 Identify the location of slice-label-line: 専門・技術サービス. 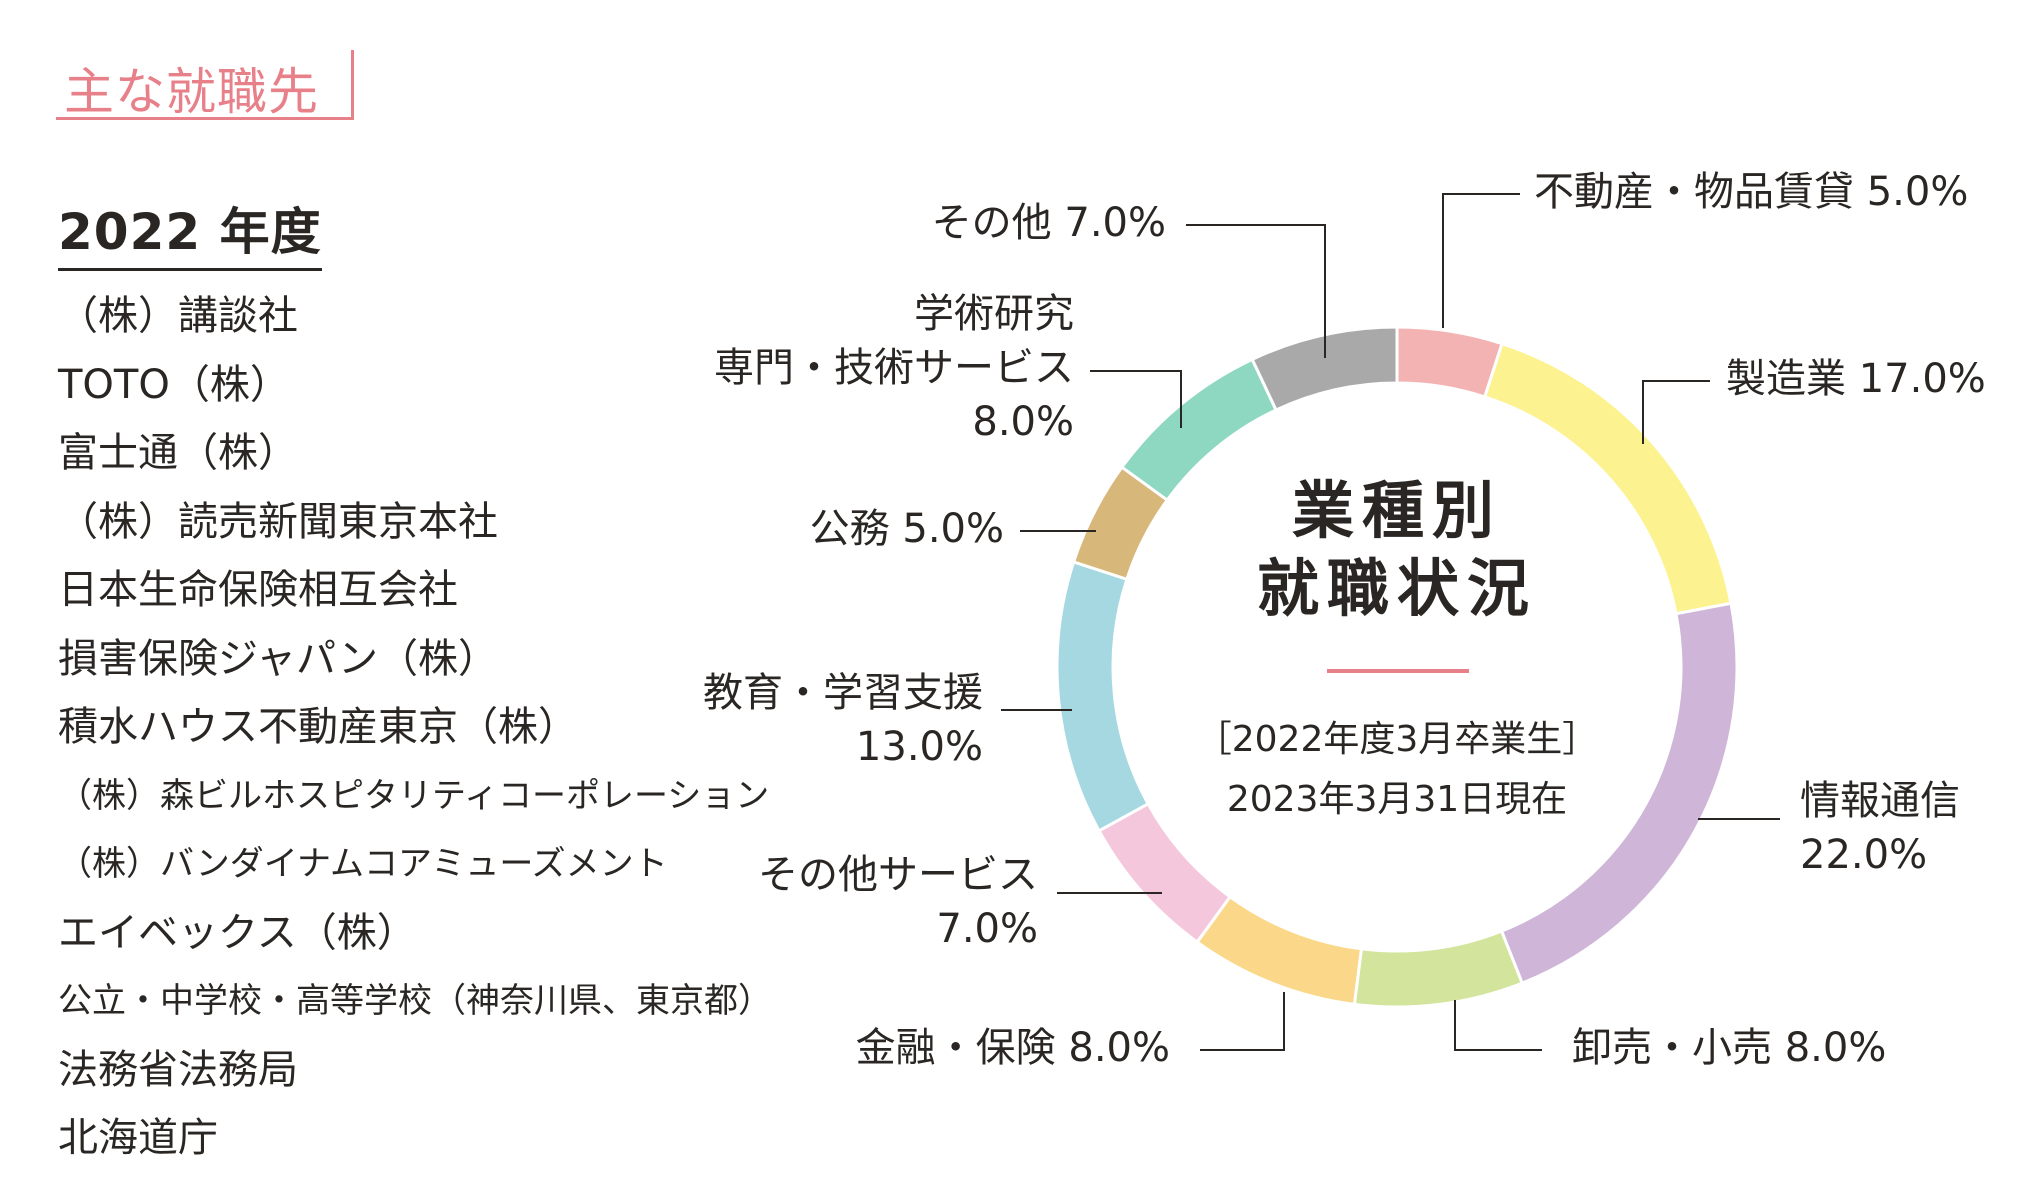
(894, 368).